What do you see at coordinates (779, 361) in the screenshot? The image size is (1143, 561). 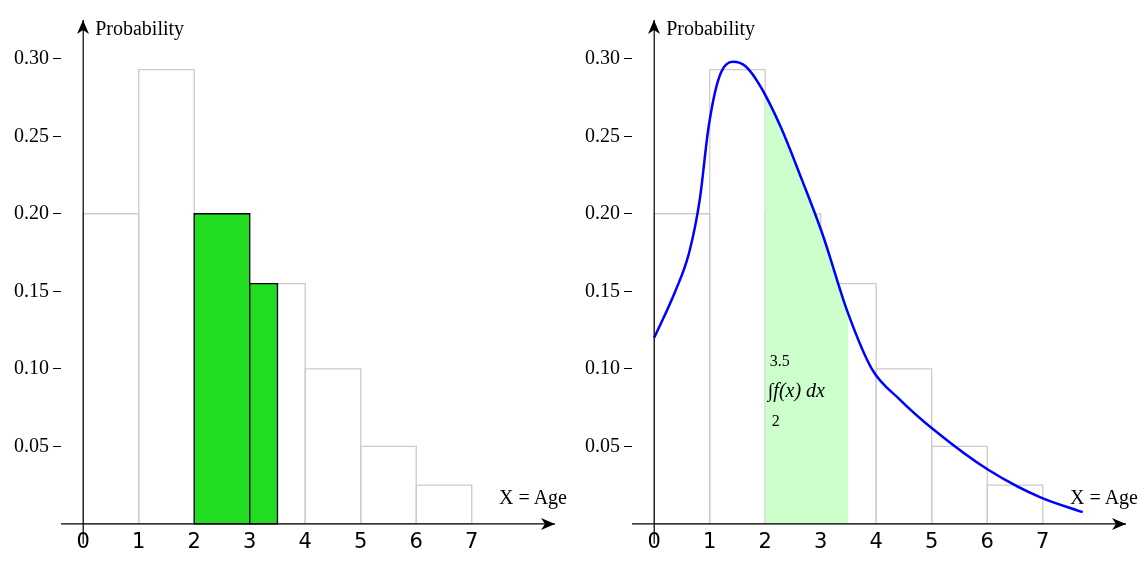 I see `annotation: 3.5` at bounding box center [779, 361].